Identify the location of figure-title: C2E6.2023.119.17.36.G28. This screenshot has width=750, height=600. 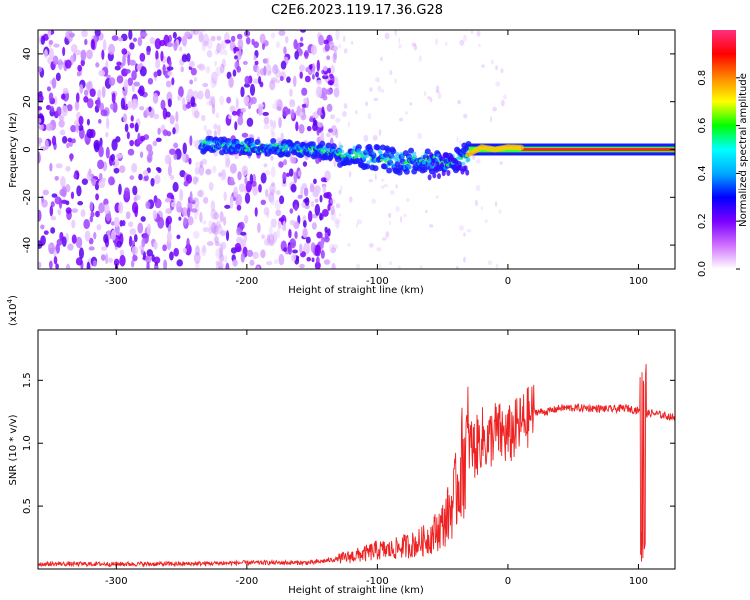
(357, 10).